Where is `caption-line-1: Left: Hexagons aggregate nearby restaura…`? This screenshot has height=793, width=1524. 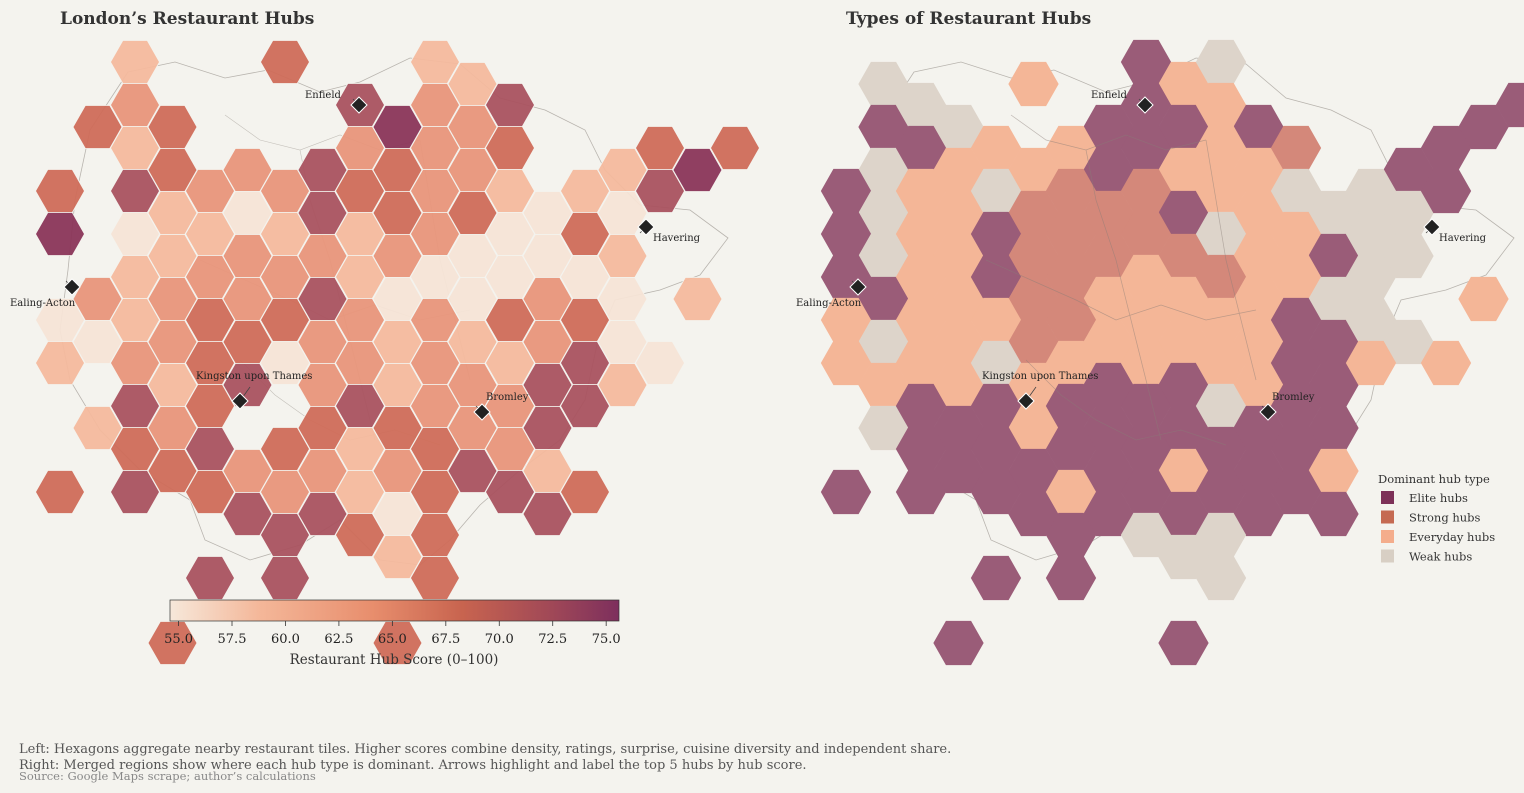 caption-line-1: Left: Hexagons aggregate nearby restaura… is located at coordinates (485, 749).